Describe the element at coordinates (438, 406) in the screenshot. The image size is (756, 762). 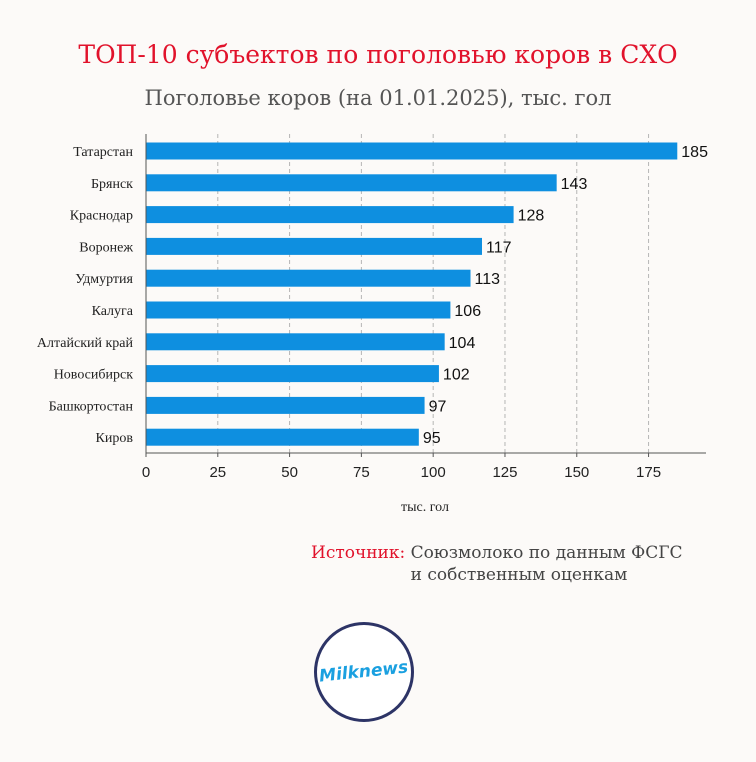
I see `value-label: 97` at that location.